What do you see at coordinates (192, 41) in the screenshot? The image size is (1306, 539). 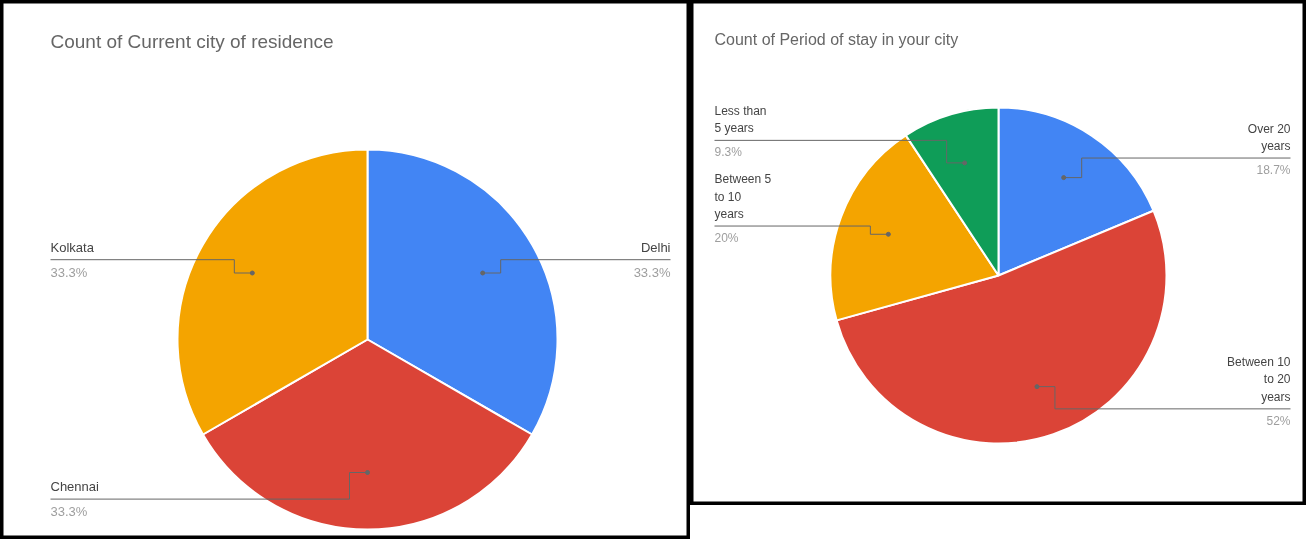 I see `chart-title: Count of Current city of residence` at bounding box center [192, 41].